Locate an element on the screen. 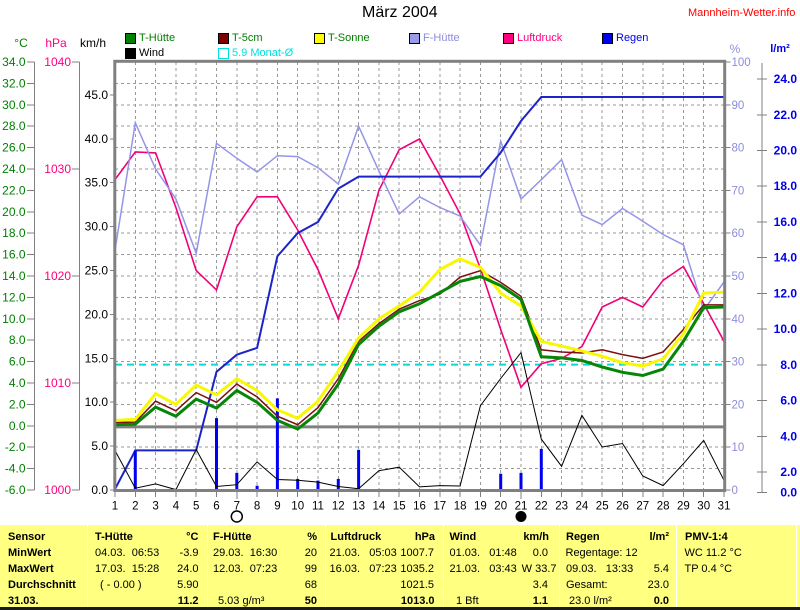 This screenshot has width=800, height=610. svg-text: 90 is located at coordinates (738, 106).